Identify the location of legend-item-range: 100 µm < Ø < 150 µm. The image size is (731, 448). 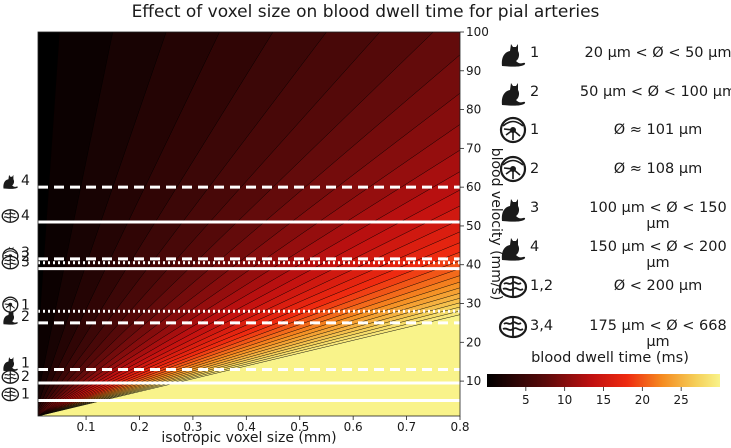
(658, 216).